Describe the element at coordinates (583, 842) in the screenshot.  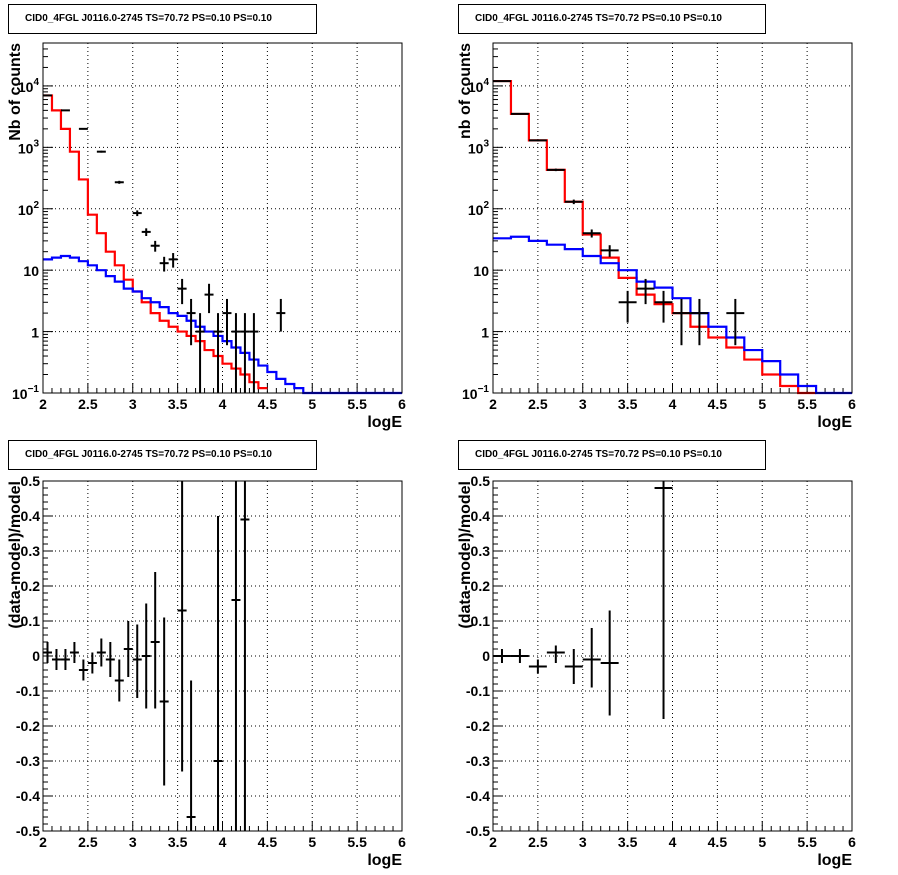
I see `x-tick-label: 3` at that location.